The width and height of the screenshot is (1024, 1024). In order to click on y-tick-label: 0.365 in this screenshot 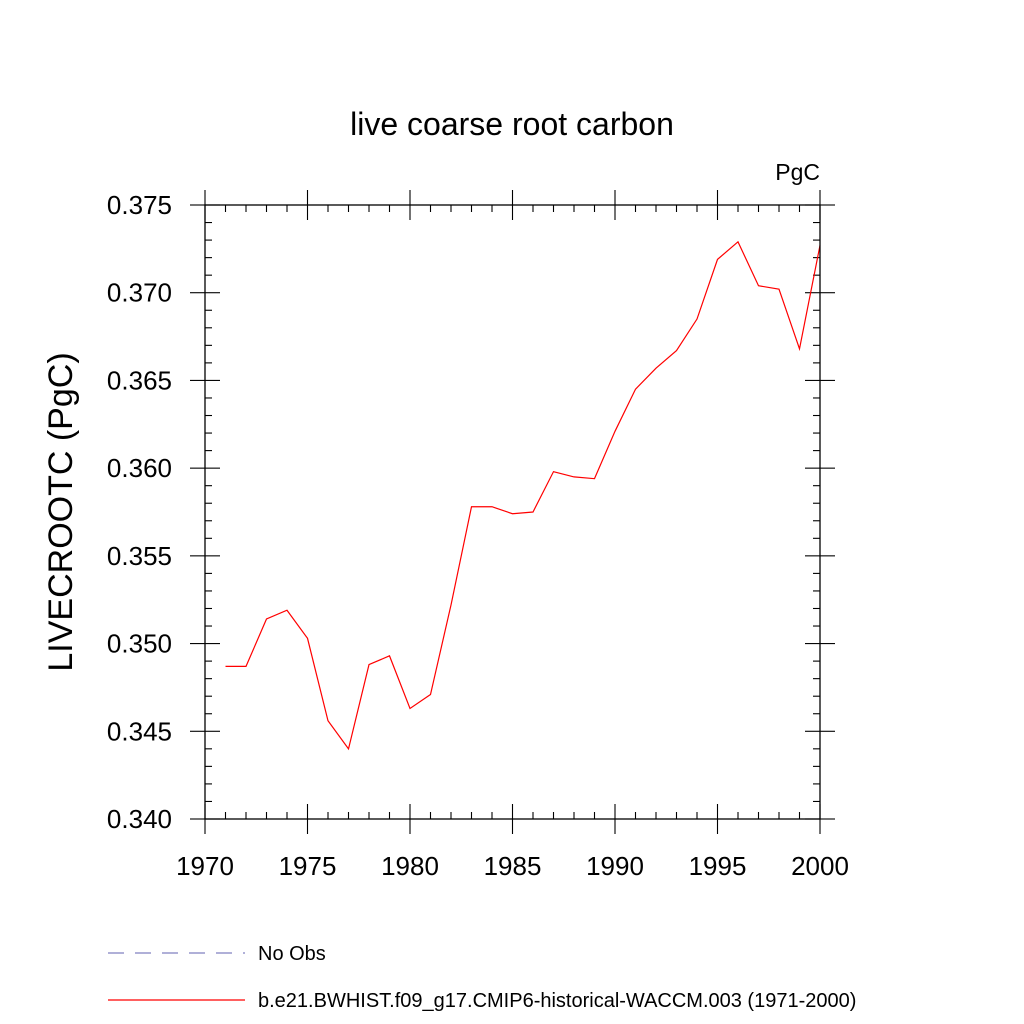, I will do `click(139, 380)`.